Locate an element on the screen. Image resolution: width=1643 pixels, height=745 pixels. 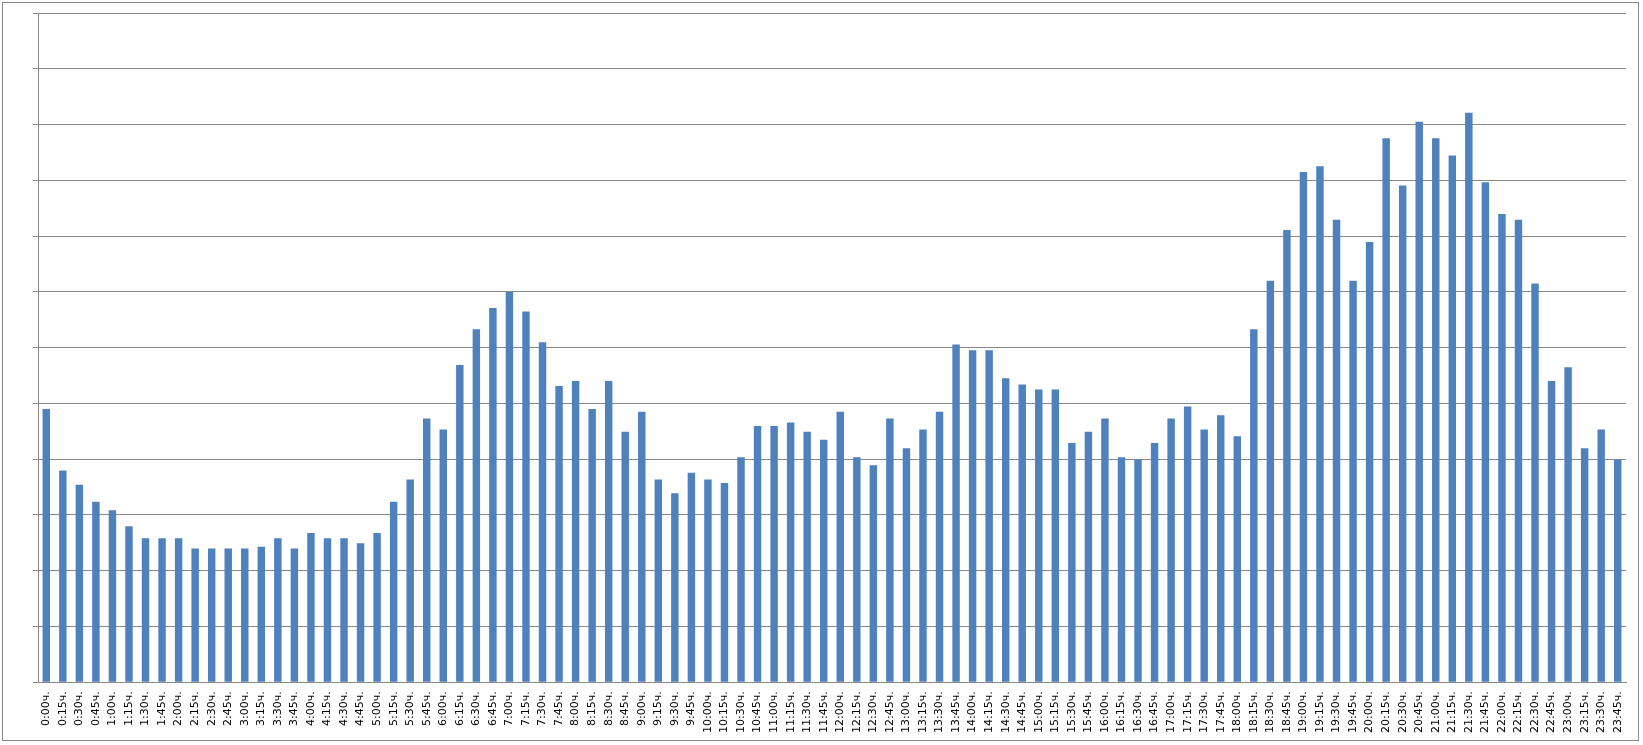
x-tick-label: 11:00ч. is located at coordinates (773, 712).